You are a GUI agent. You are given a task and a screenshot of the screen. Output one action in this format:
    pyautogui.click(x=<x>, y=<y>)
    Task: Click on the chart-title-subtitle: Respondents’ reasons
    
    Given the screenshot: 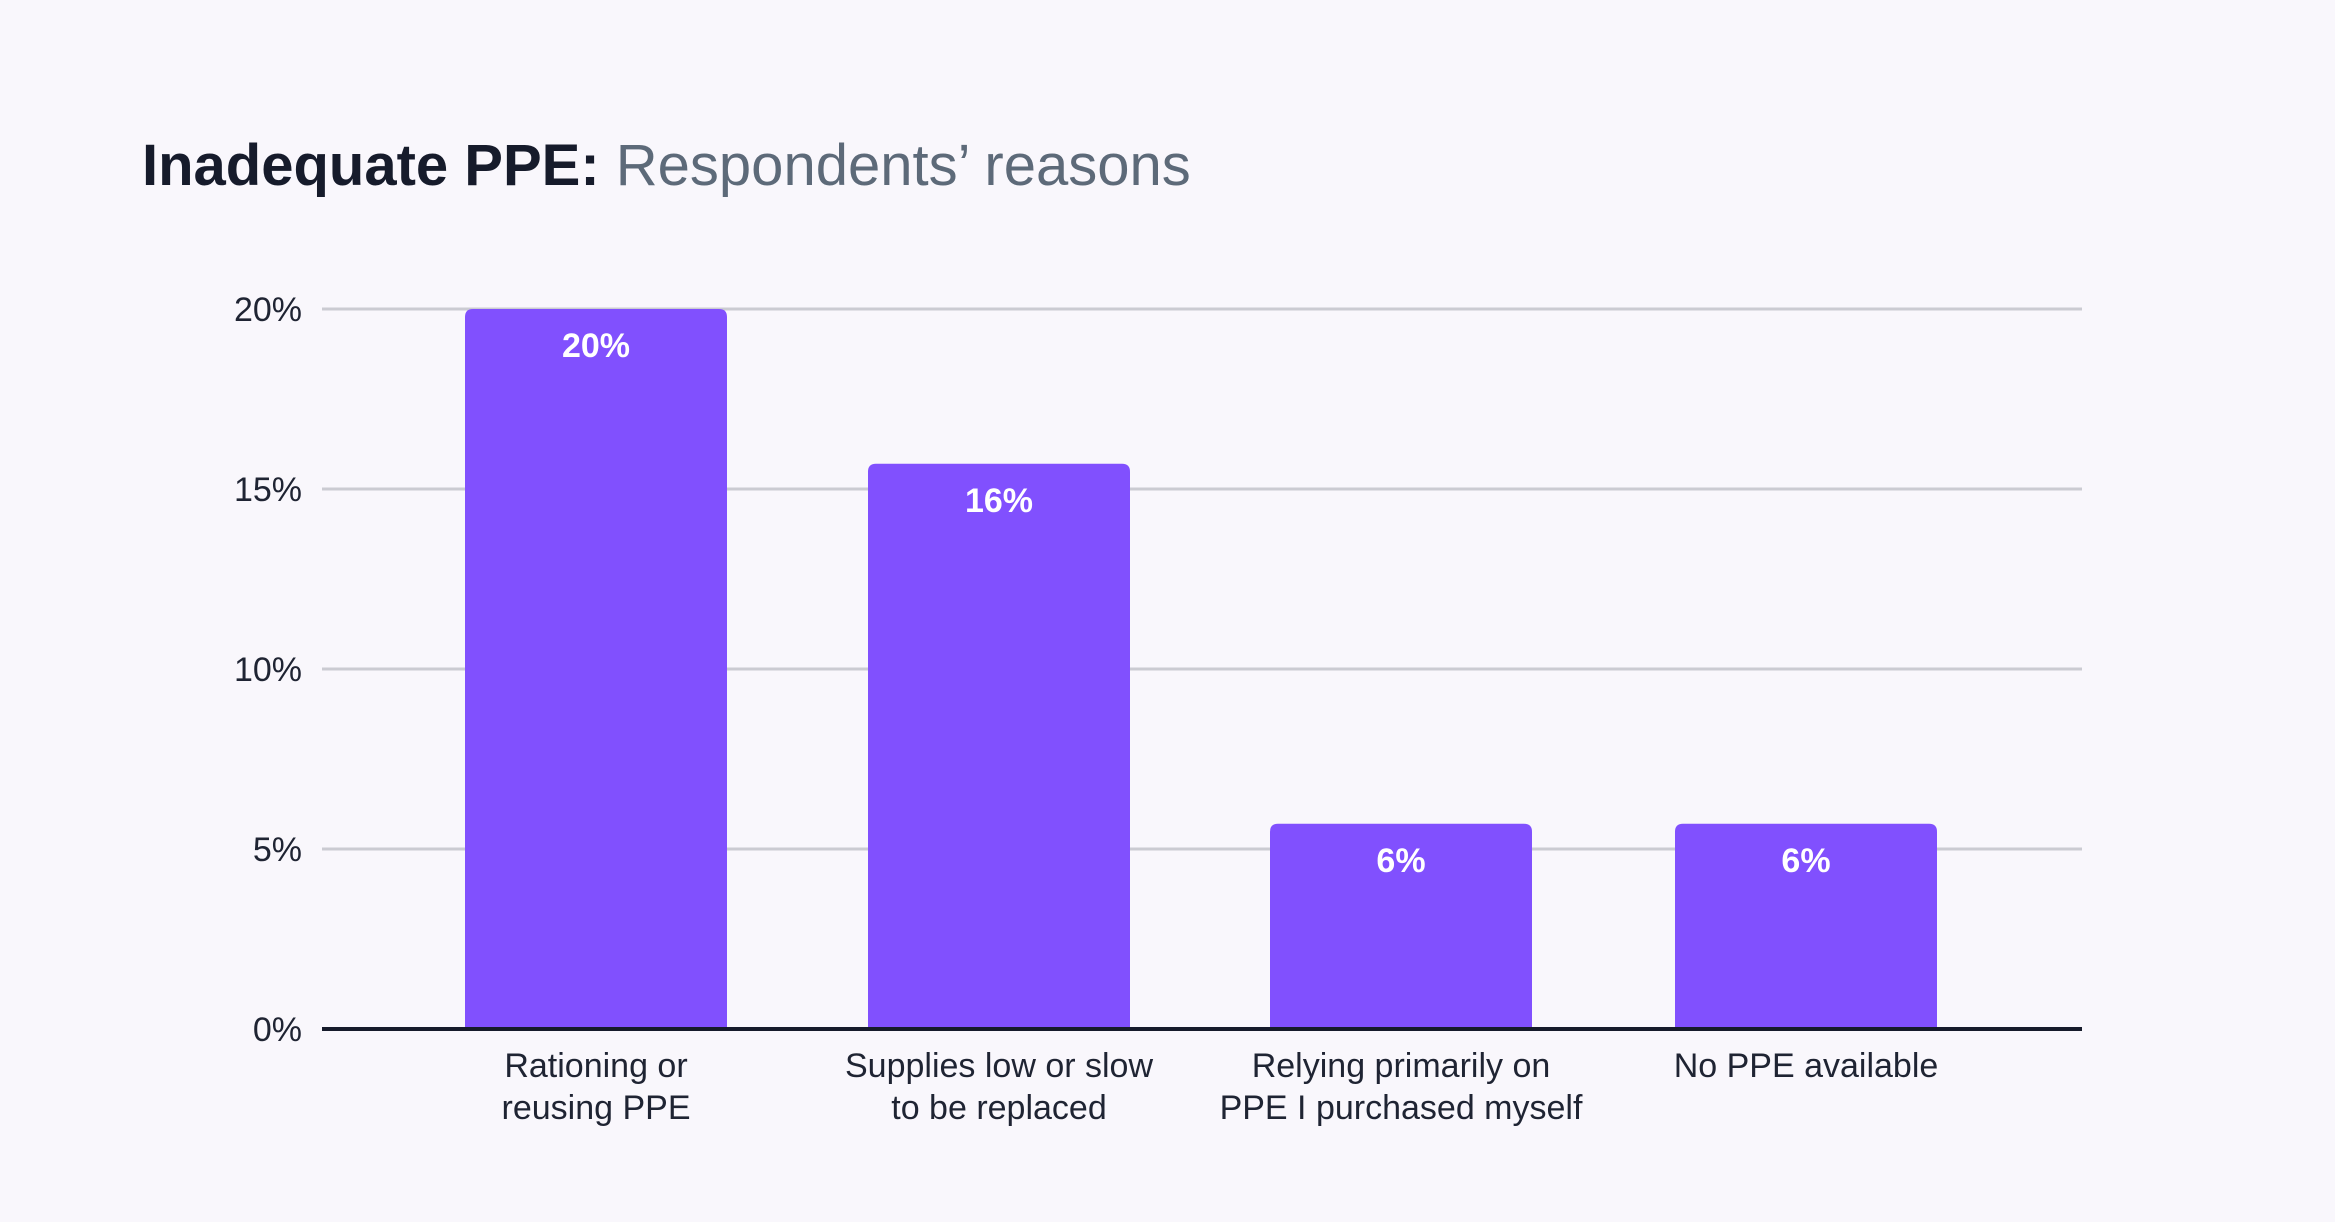 What is the action you would take?
    pyautogui.click(x=903, y=165)
    